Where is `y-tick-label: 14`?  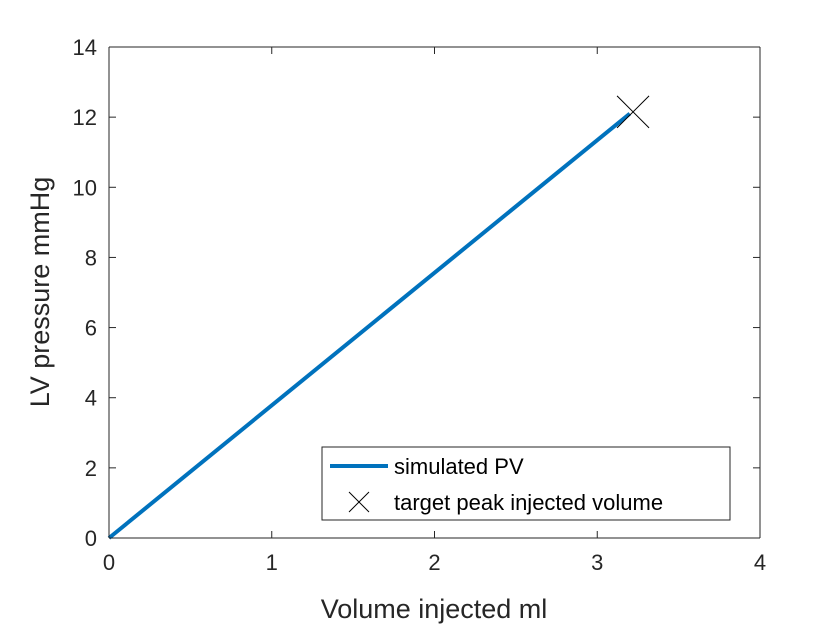 y-tick-label: 14 is located at coordinates (85, 47).